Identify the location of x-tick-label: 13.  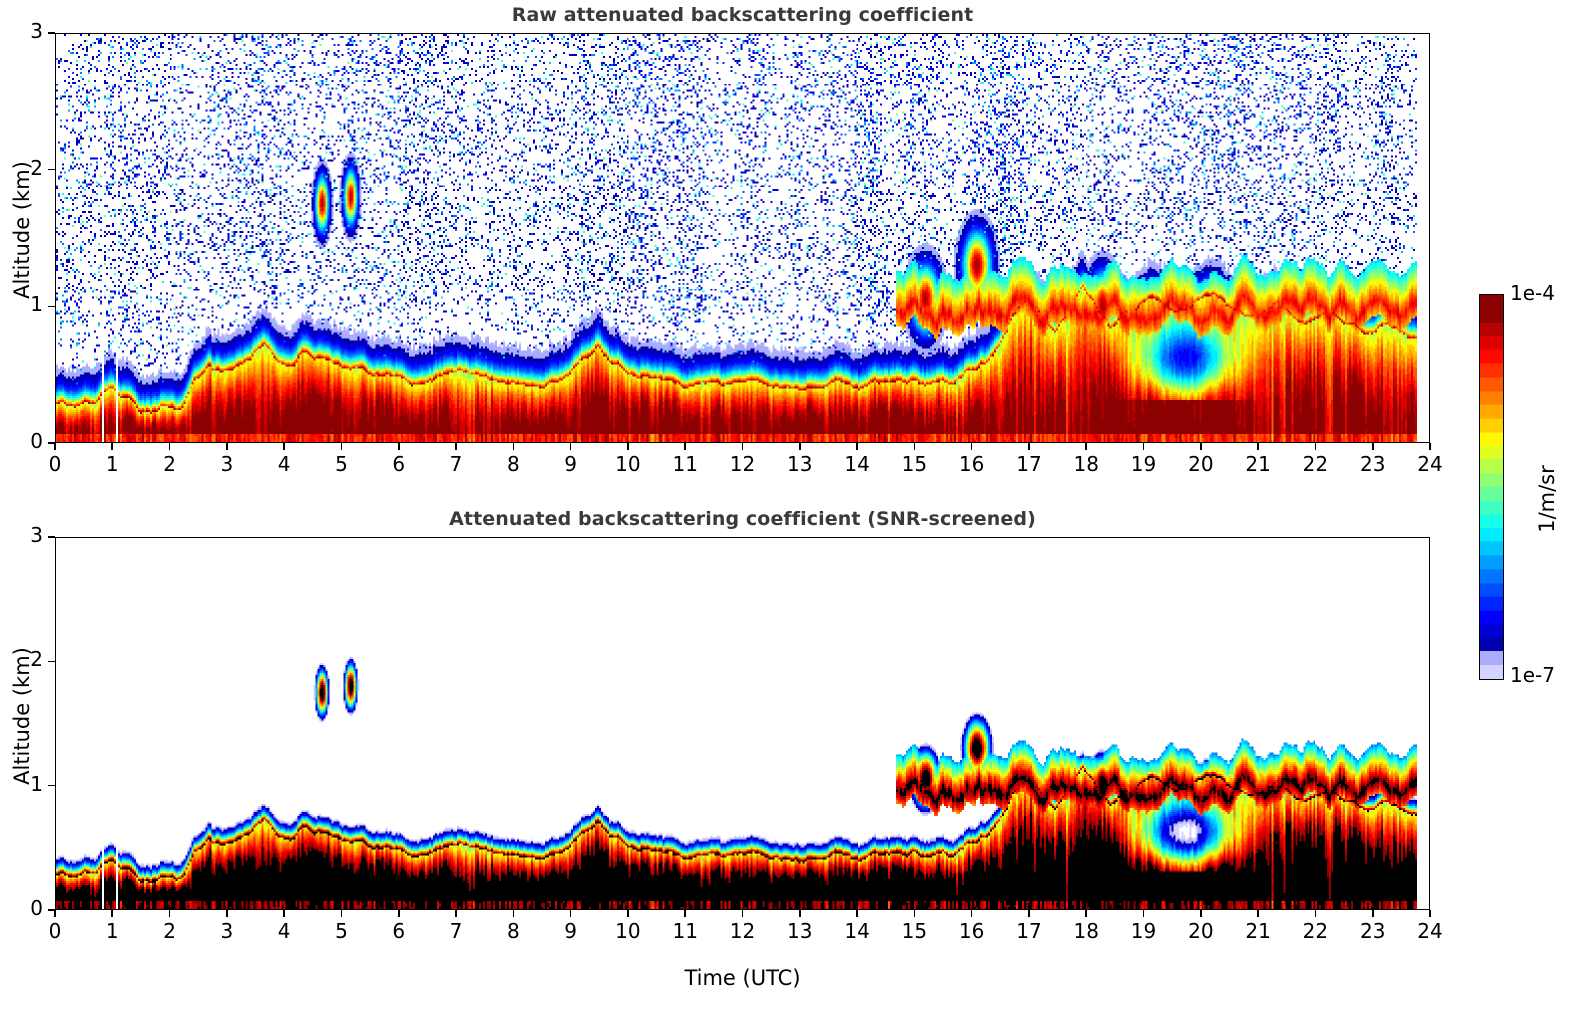
(800, 931).